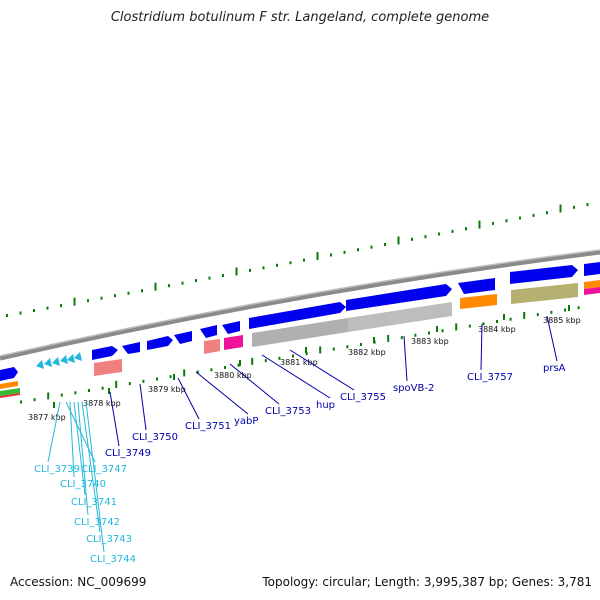 The image size is (600, 600). What do you see at coordinates (246, 421) in the screenshot?
I see `gene-label: yabP` at bounding box center [246, 421].